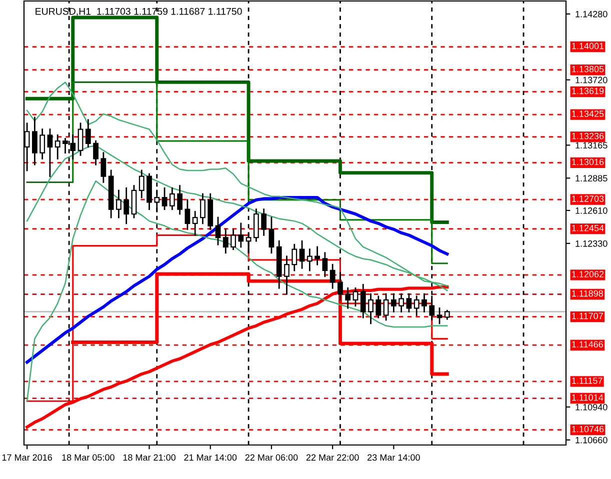 Image resolution: width=611 pixels, height=479 pixels. I want to click on ref-line-label: 1.11707, so click(587, 316).